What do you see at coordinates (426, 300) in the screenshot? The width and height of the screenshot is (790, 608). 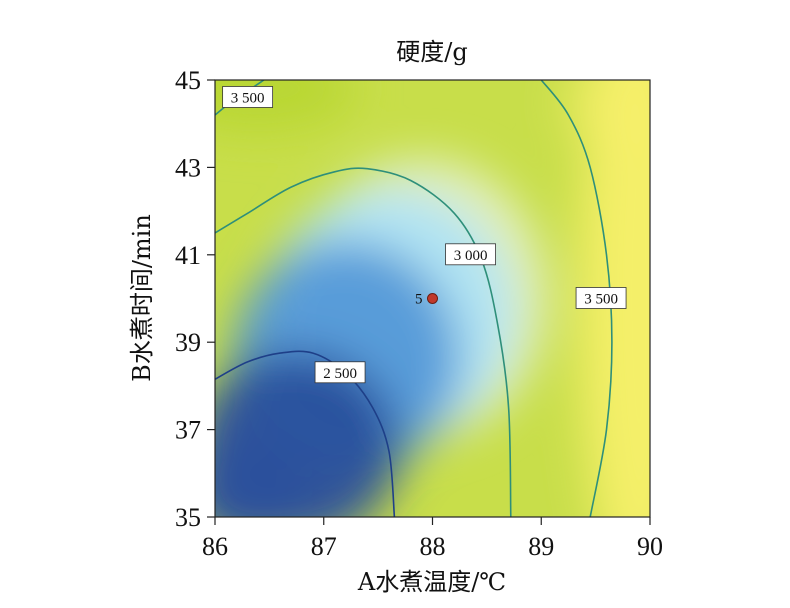 I see `design-points: 5` at bounding box center [426, 300].